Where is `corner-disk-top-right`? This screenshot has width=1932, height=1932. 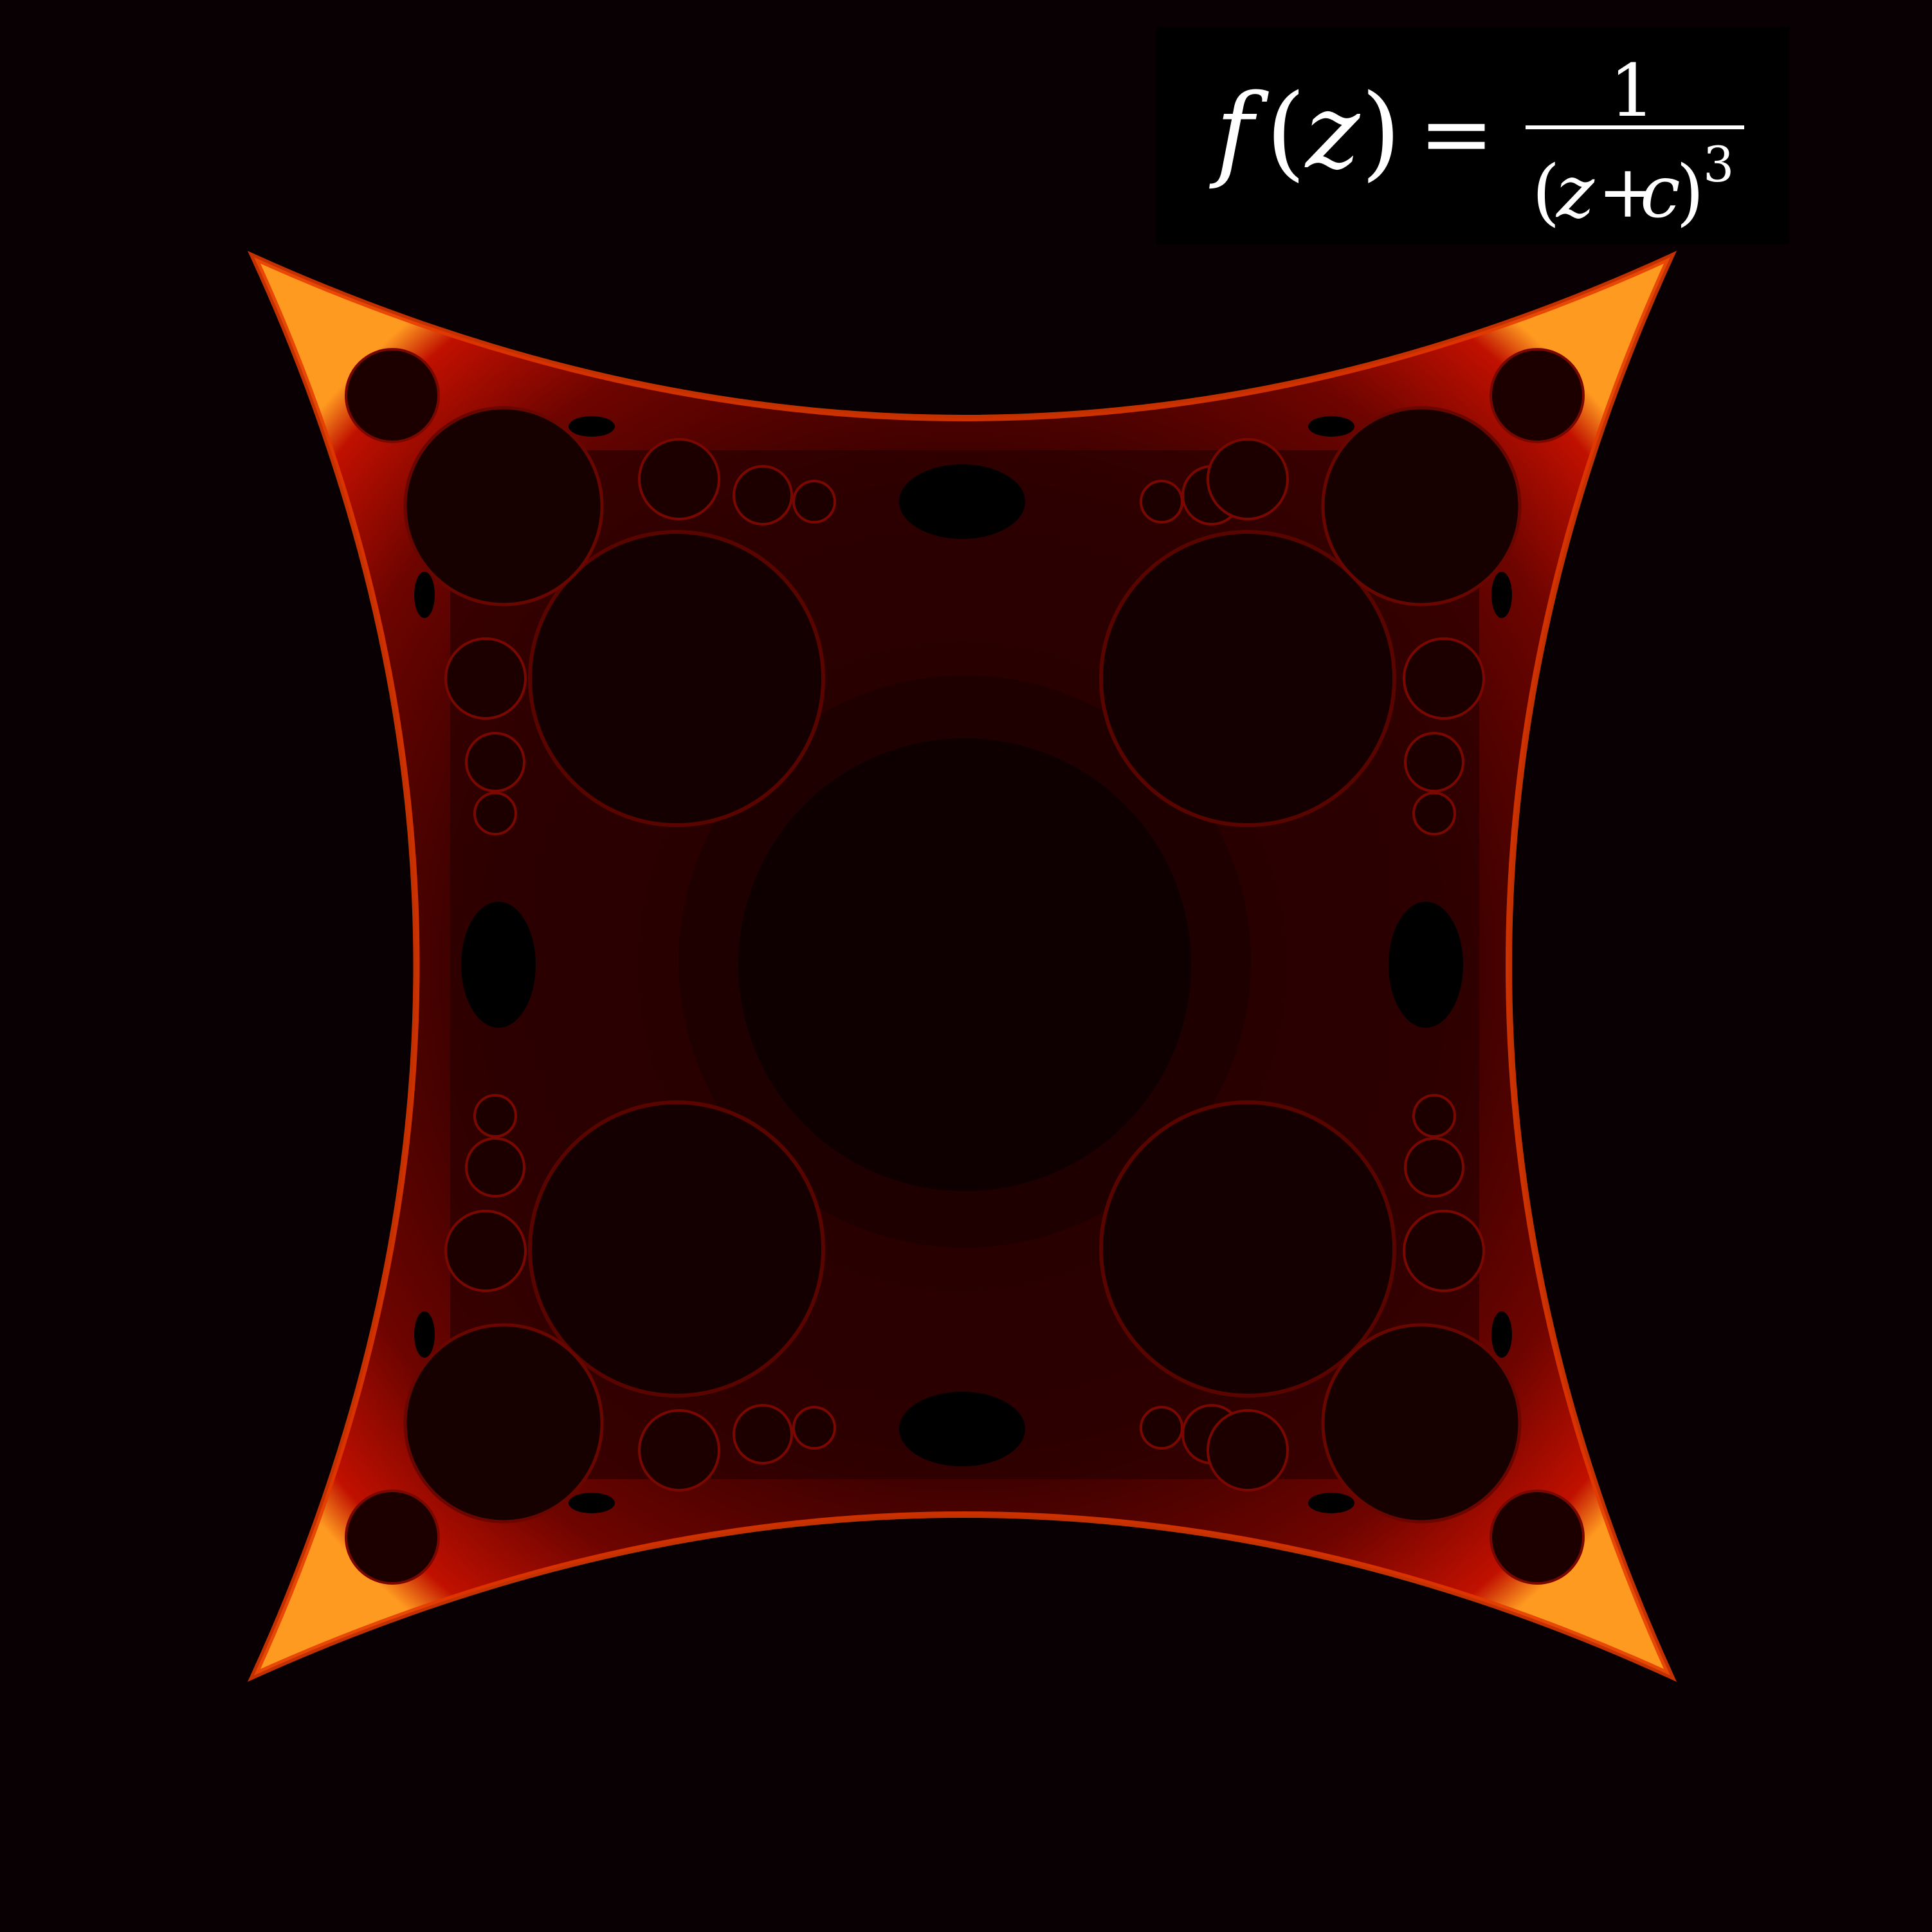 corner-disk-top-right is located at coordinates (1422, 506).